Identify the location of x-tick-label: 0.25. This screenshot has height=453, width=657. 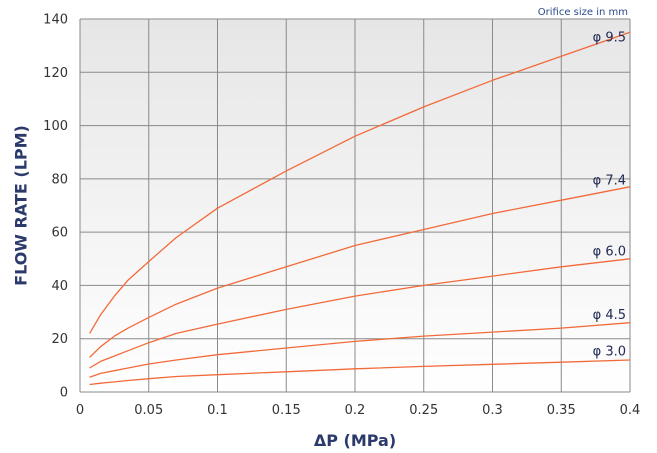
(423, 410).